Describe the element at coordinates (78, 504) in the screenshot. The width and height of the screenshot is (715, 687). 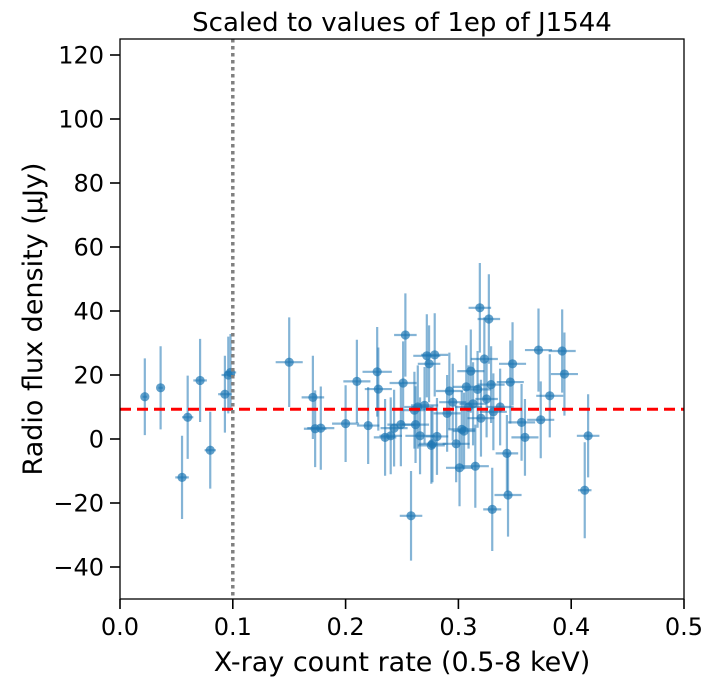
I see `y-tick-label: −20` at that location.